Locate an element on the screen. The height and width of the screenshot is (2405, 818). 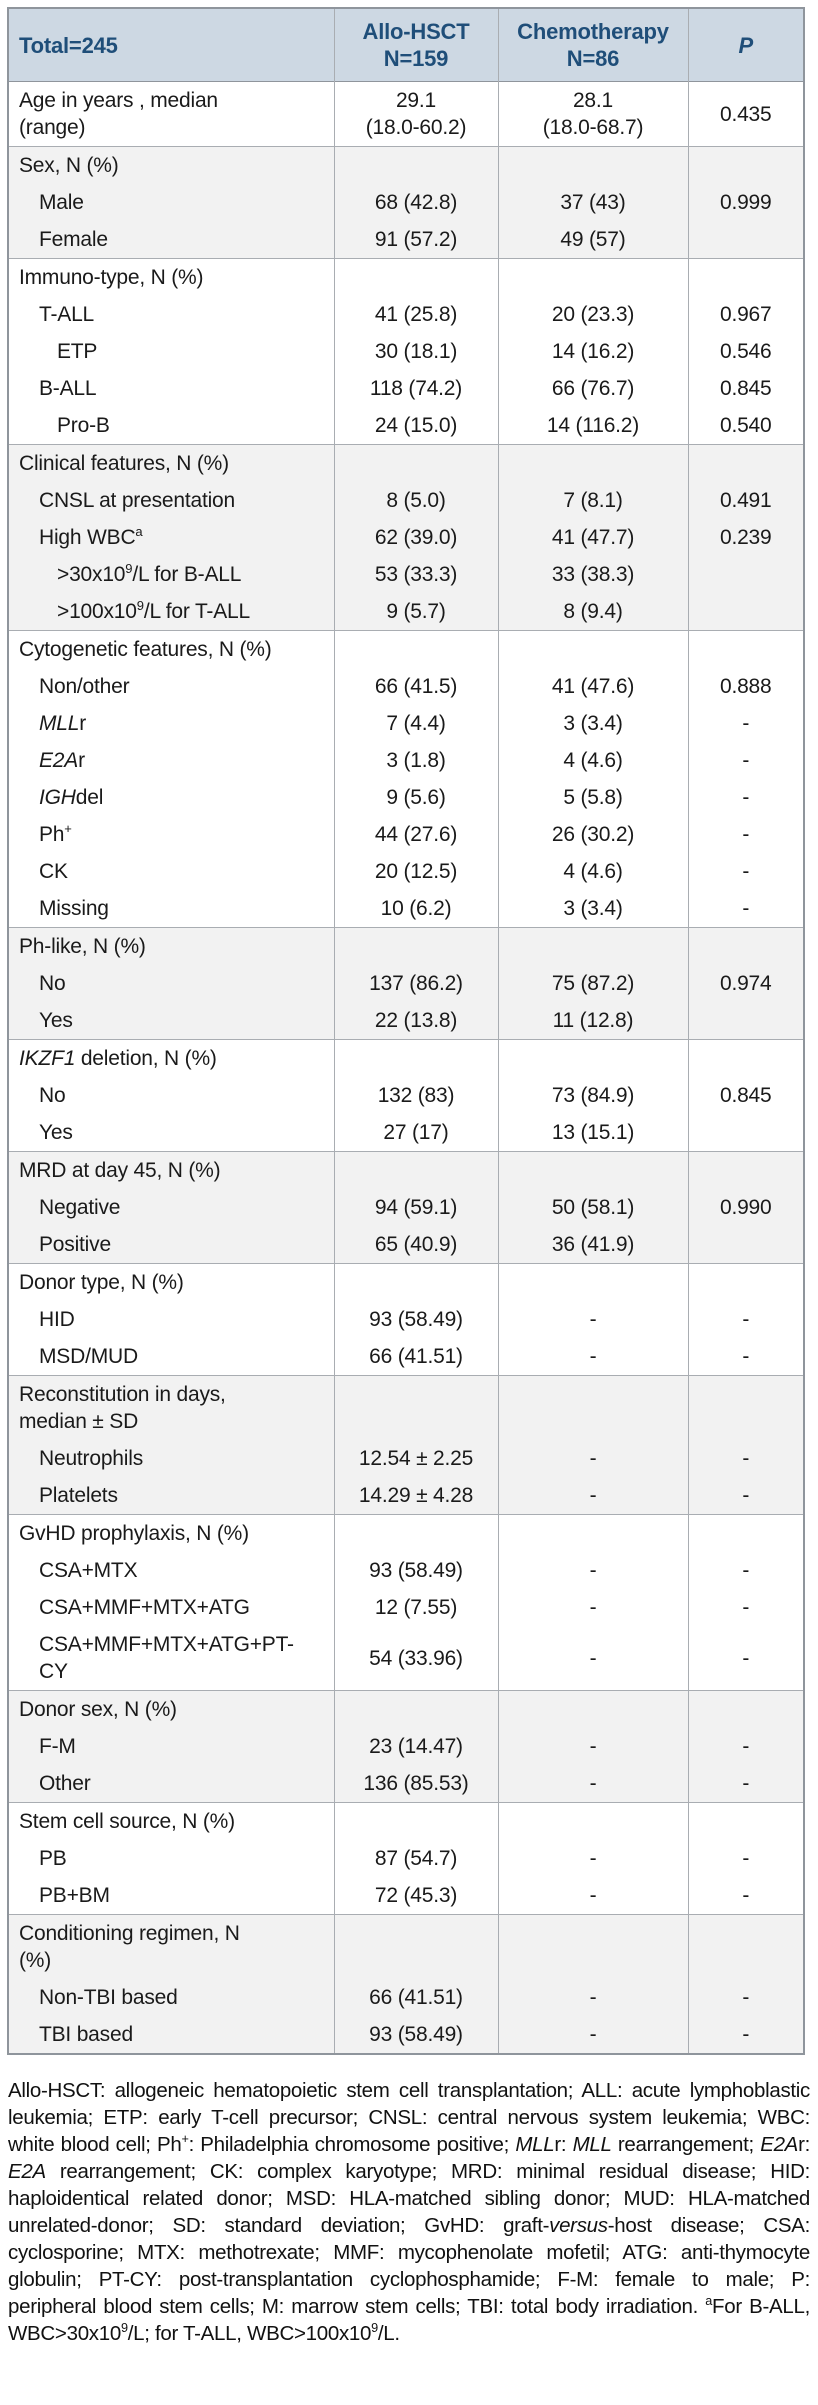
table-row: >30x109/L for B-ALL 53 (33.3) 33 (38.3) is located at coordinates (406, 574).